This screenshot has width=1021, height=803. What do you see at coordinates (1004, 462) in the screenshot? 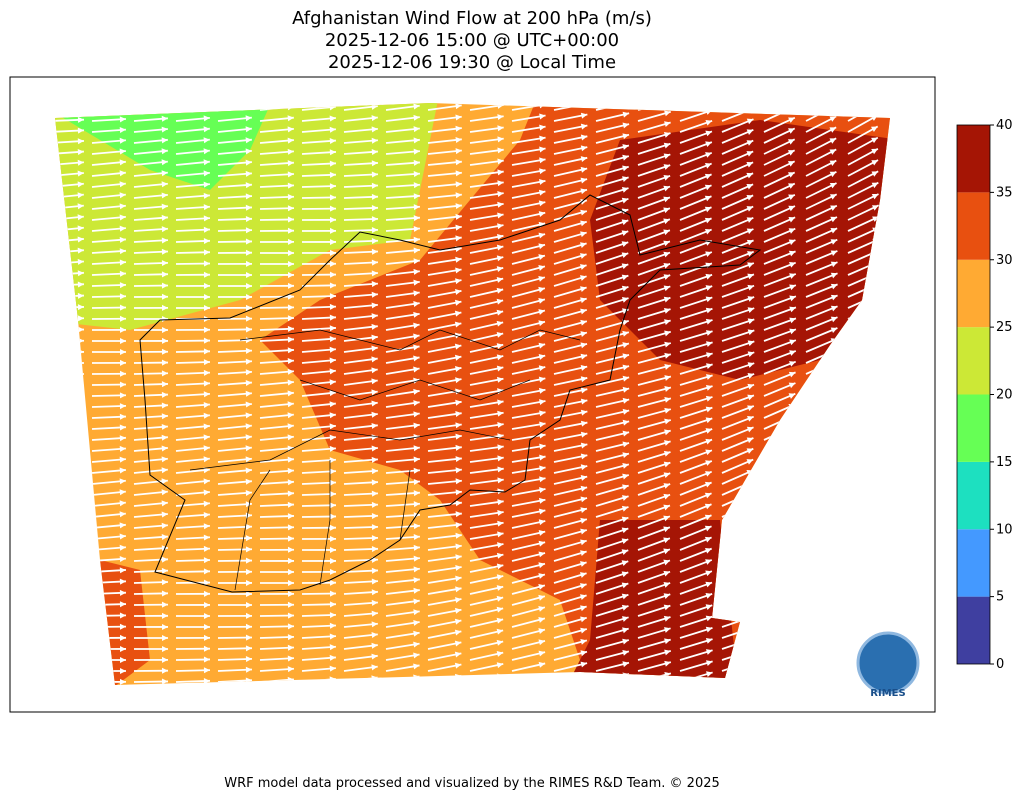
I see `colorbar-tick-label: 15` at bounding box center [1004, 462].